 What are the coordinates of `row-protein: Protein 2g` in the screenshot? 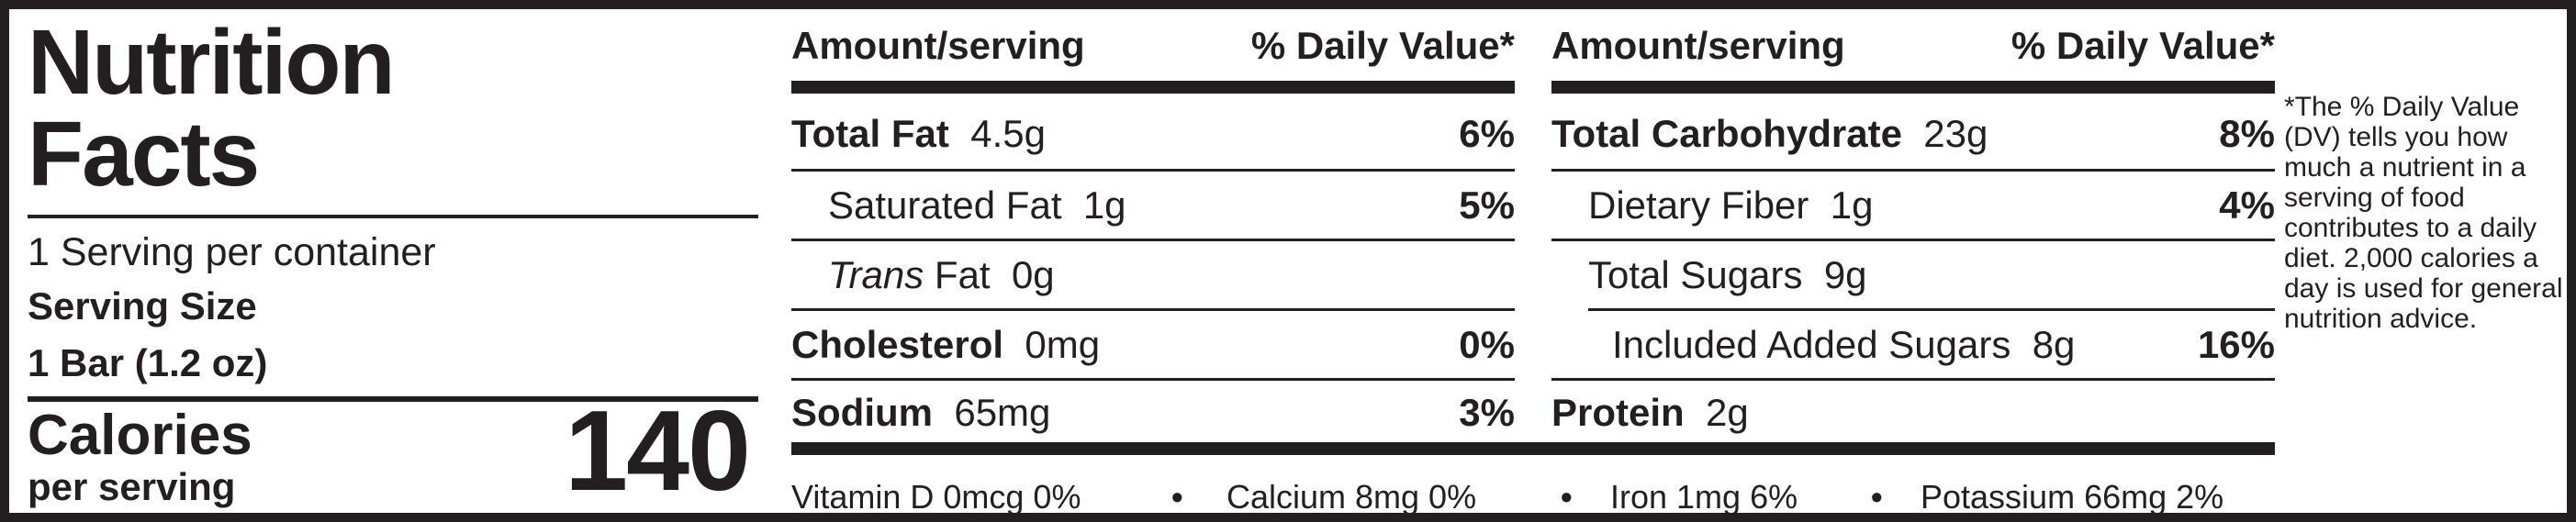 It's located at (1650, 413).